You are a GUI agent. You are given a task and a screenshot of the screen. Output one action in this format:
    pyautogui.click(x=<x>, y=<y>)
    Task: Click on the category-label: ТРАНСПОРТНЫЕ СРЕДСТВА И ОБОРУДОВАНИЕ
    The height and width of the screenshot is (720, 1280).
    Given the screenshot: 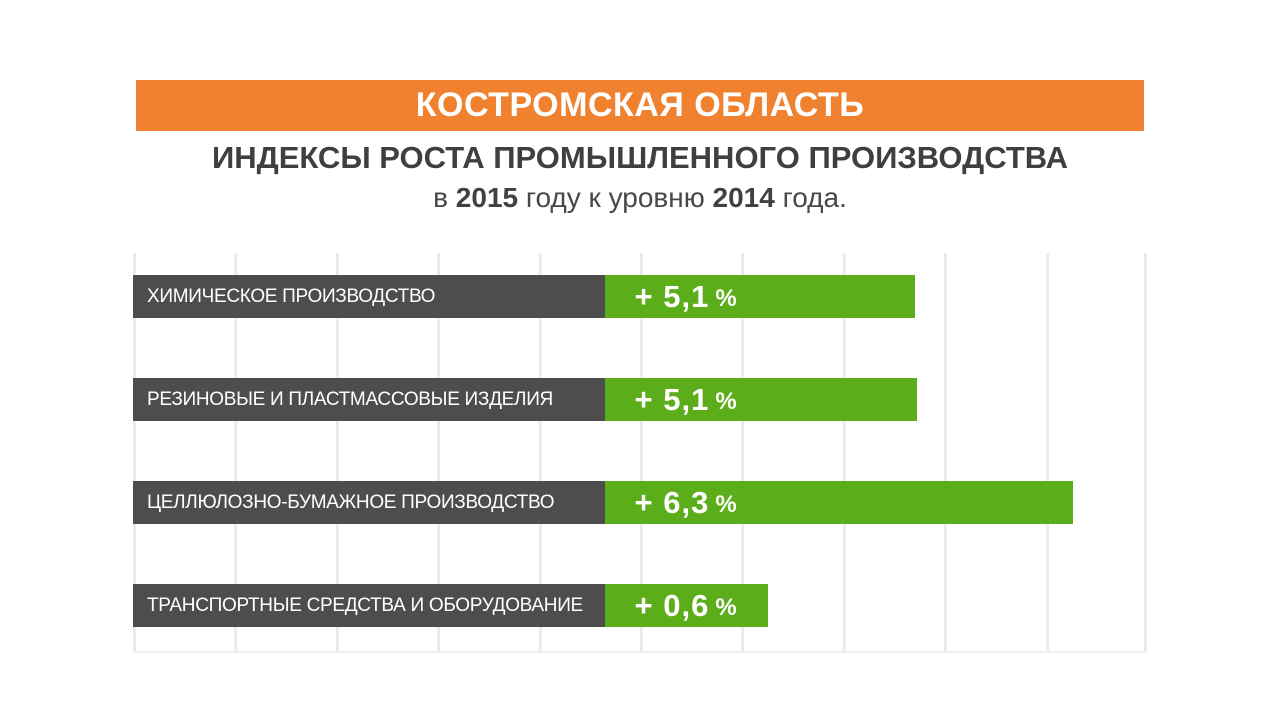 What is the action you would take?
    pyautogui.click(x=369, y=605)
    